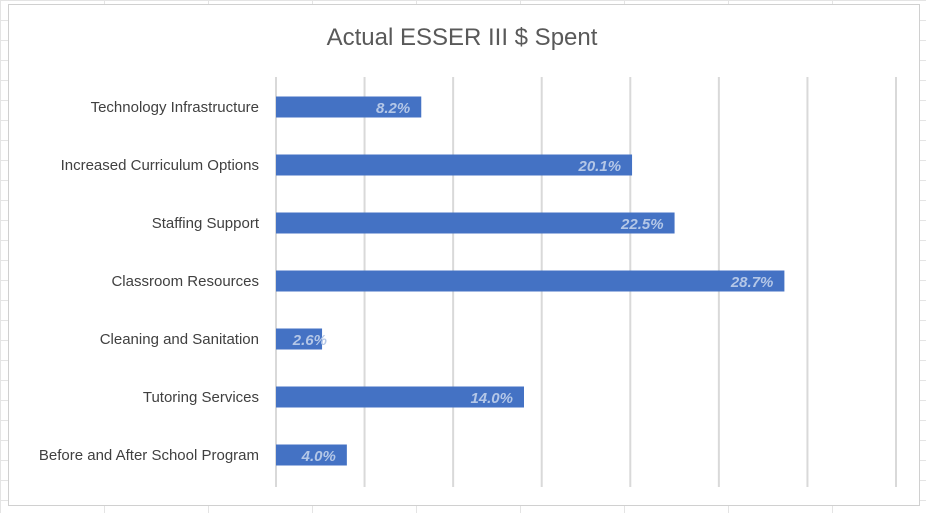  Describe the element at coordinates (752, 282) in the screenshot. I see `data-label: 28.7%` at that location.